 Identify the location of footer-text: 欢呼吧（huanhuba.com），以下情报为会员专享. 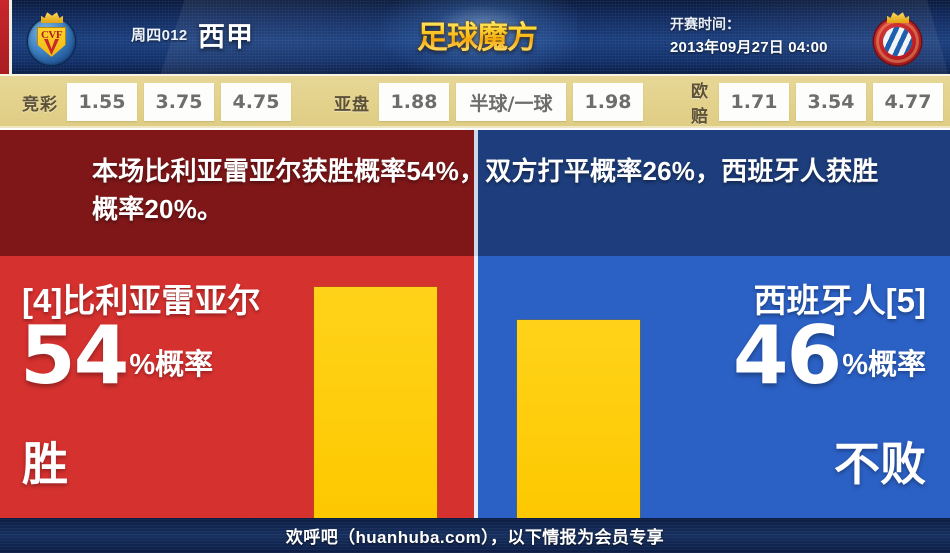
(475, 537).